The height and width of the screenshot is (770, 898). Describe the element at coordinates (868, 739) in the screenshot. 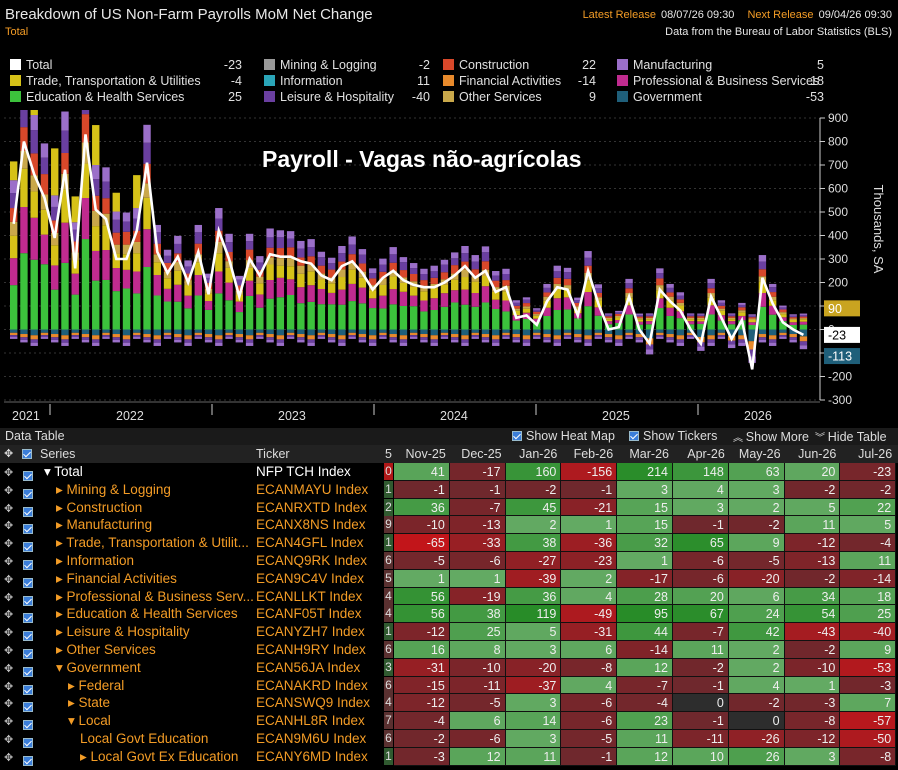

I see `table-cell: -50` at that location.